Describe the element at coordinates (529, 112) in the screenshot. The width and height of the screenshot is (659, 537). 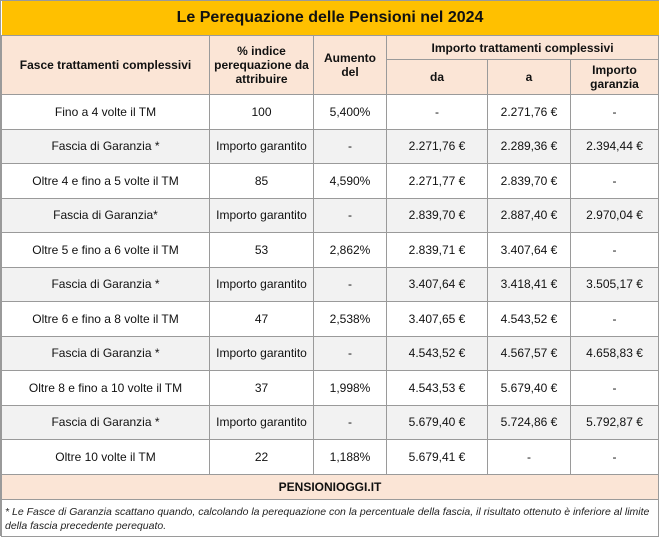
I see `cell-a: 2.271,76 €` at that location.